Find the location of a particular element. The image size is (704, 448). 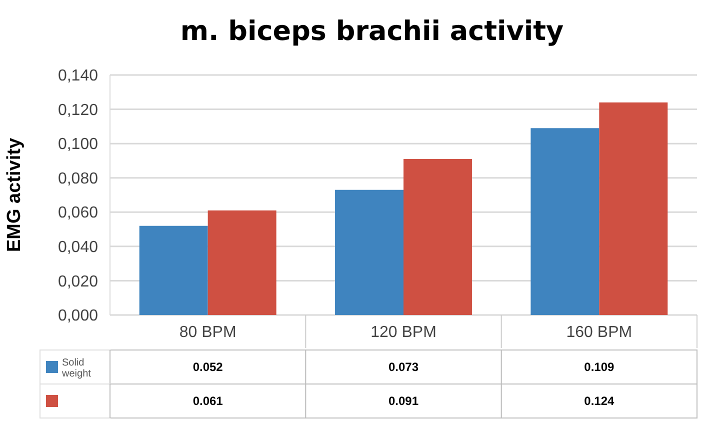

x-tick-label: 80 BPM is located at coordinates (207, 332).